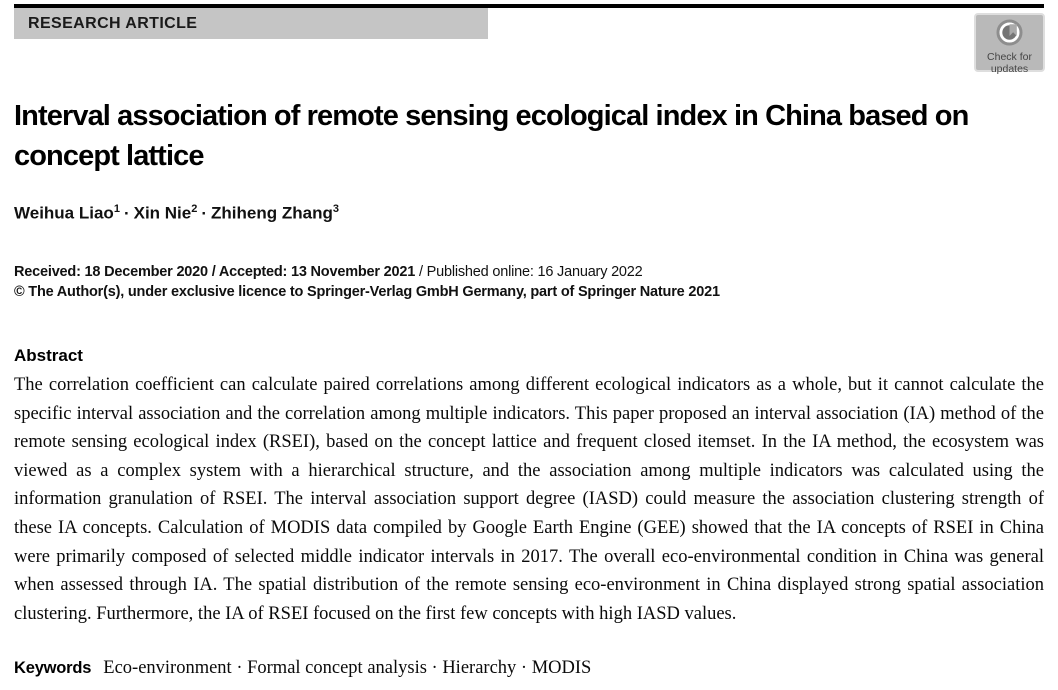 The image size is (1058, 690). Describe the element at coordinates (64, 213) in the screenshot. I see `author-name: Weihua Liao` at that location.